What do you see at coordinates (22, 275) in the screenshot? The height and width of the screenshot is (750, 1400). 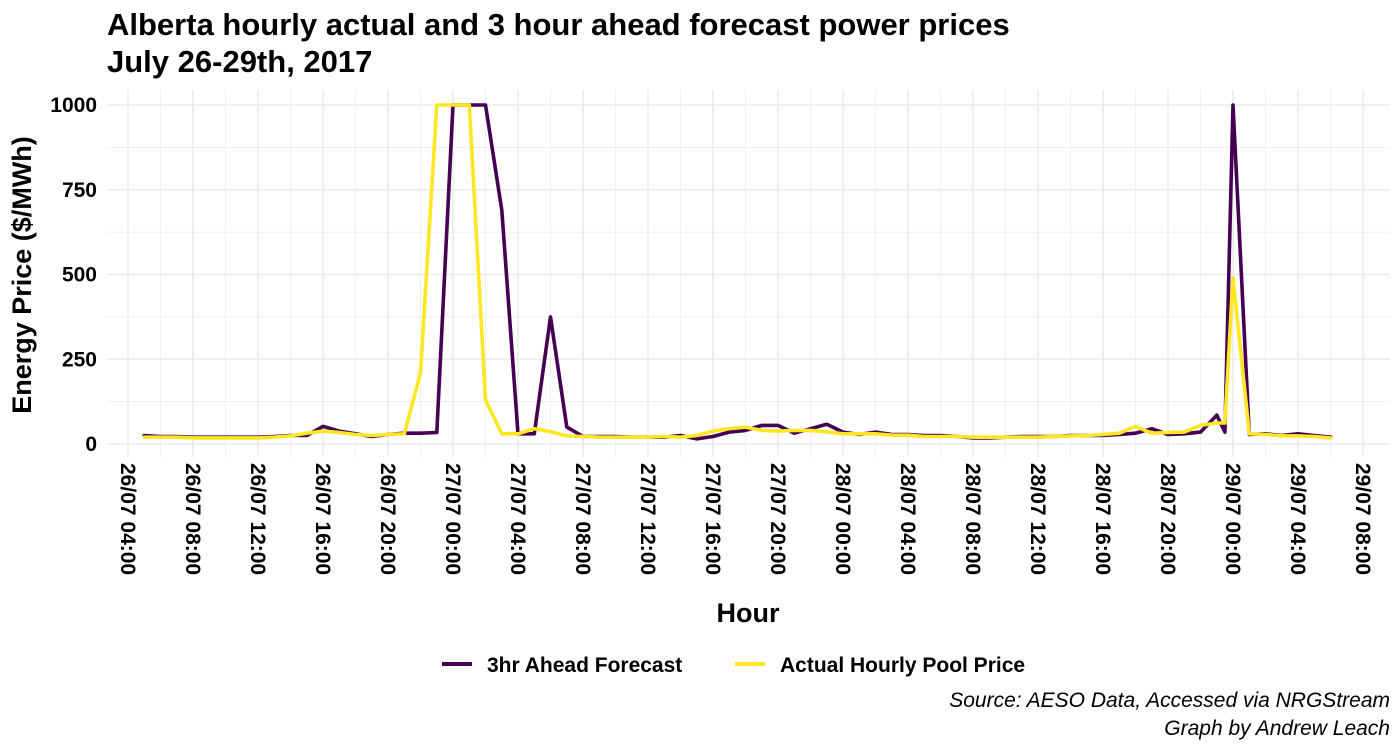 I see `y-axis-title: Energy Price ($/MWh)` at bounding box center [22, 275].